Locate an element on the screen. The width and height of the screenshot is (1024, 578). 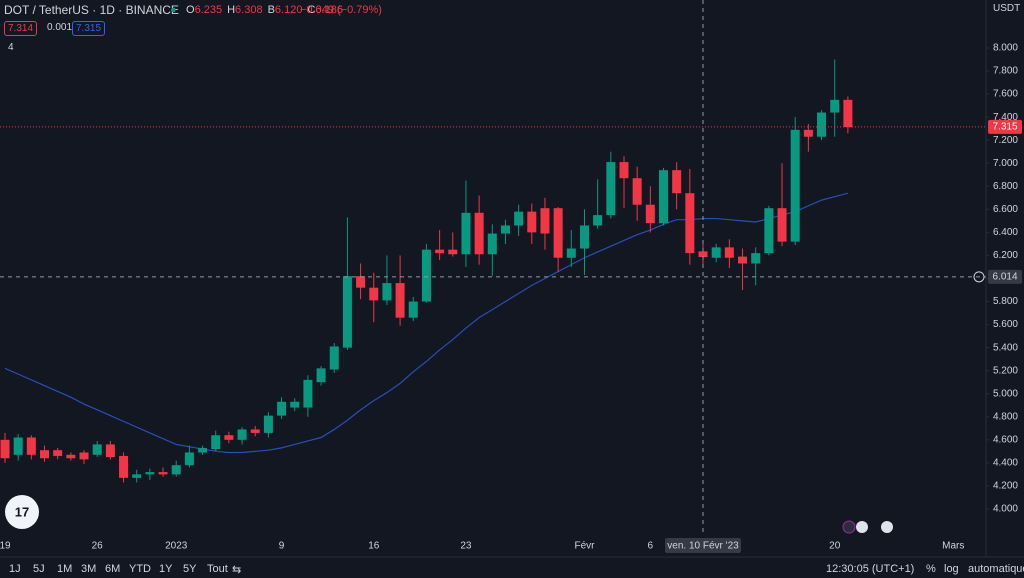
x-tick-label: 2023 is located at coordinates (176, 546).